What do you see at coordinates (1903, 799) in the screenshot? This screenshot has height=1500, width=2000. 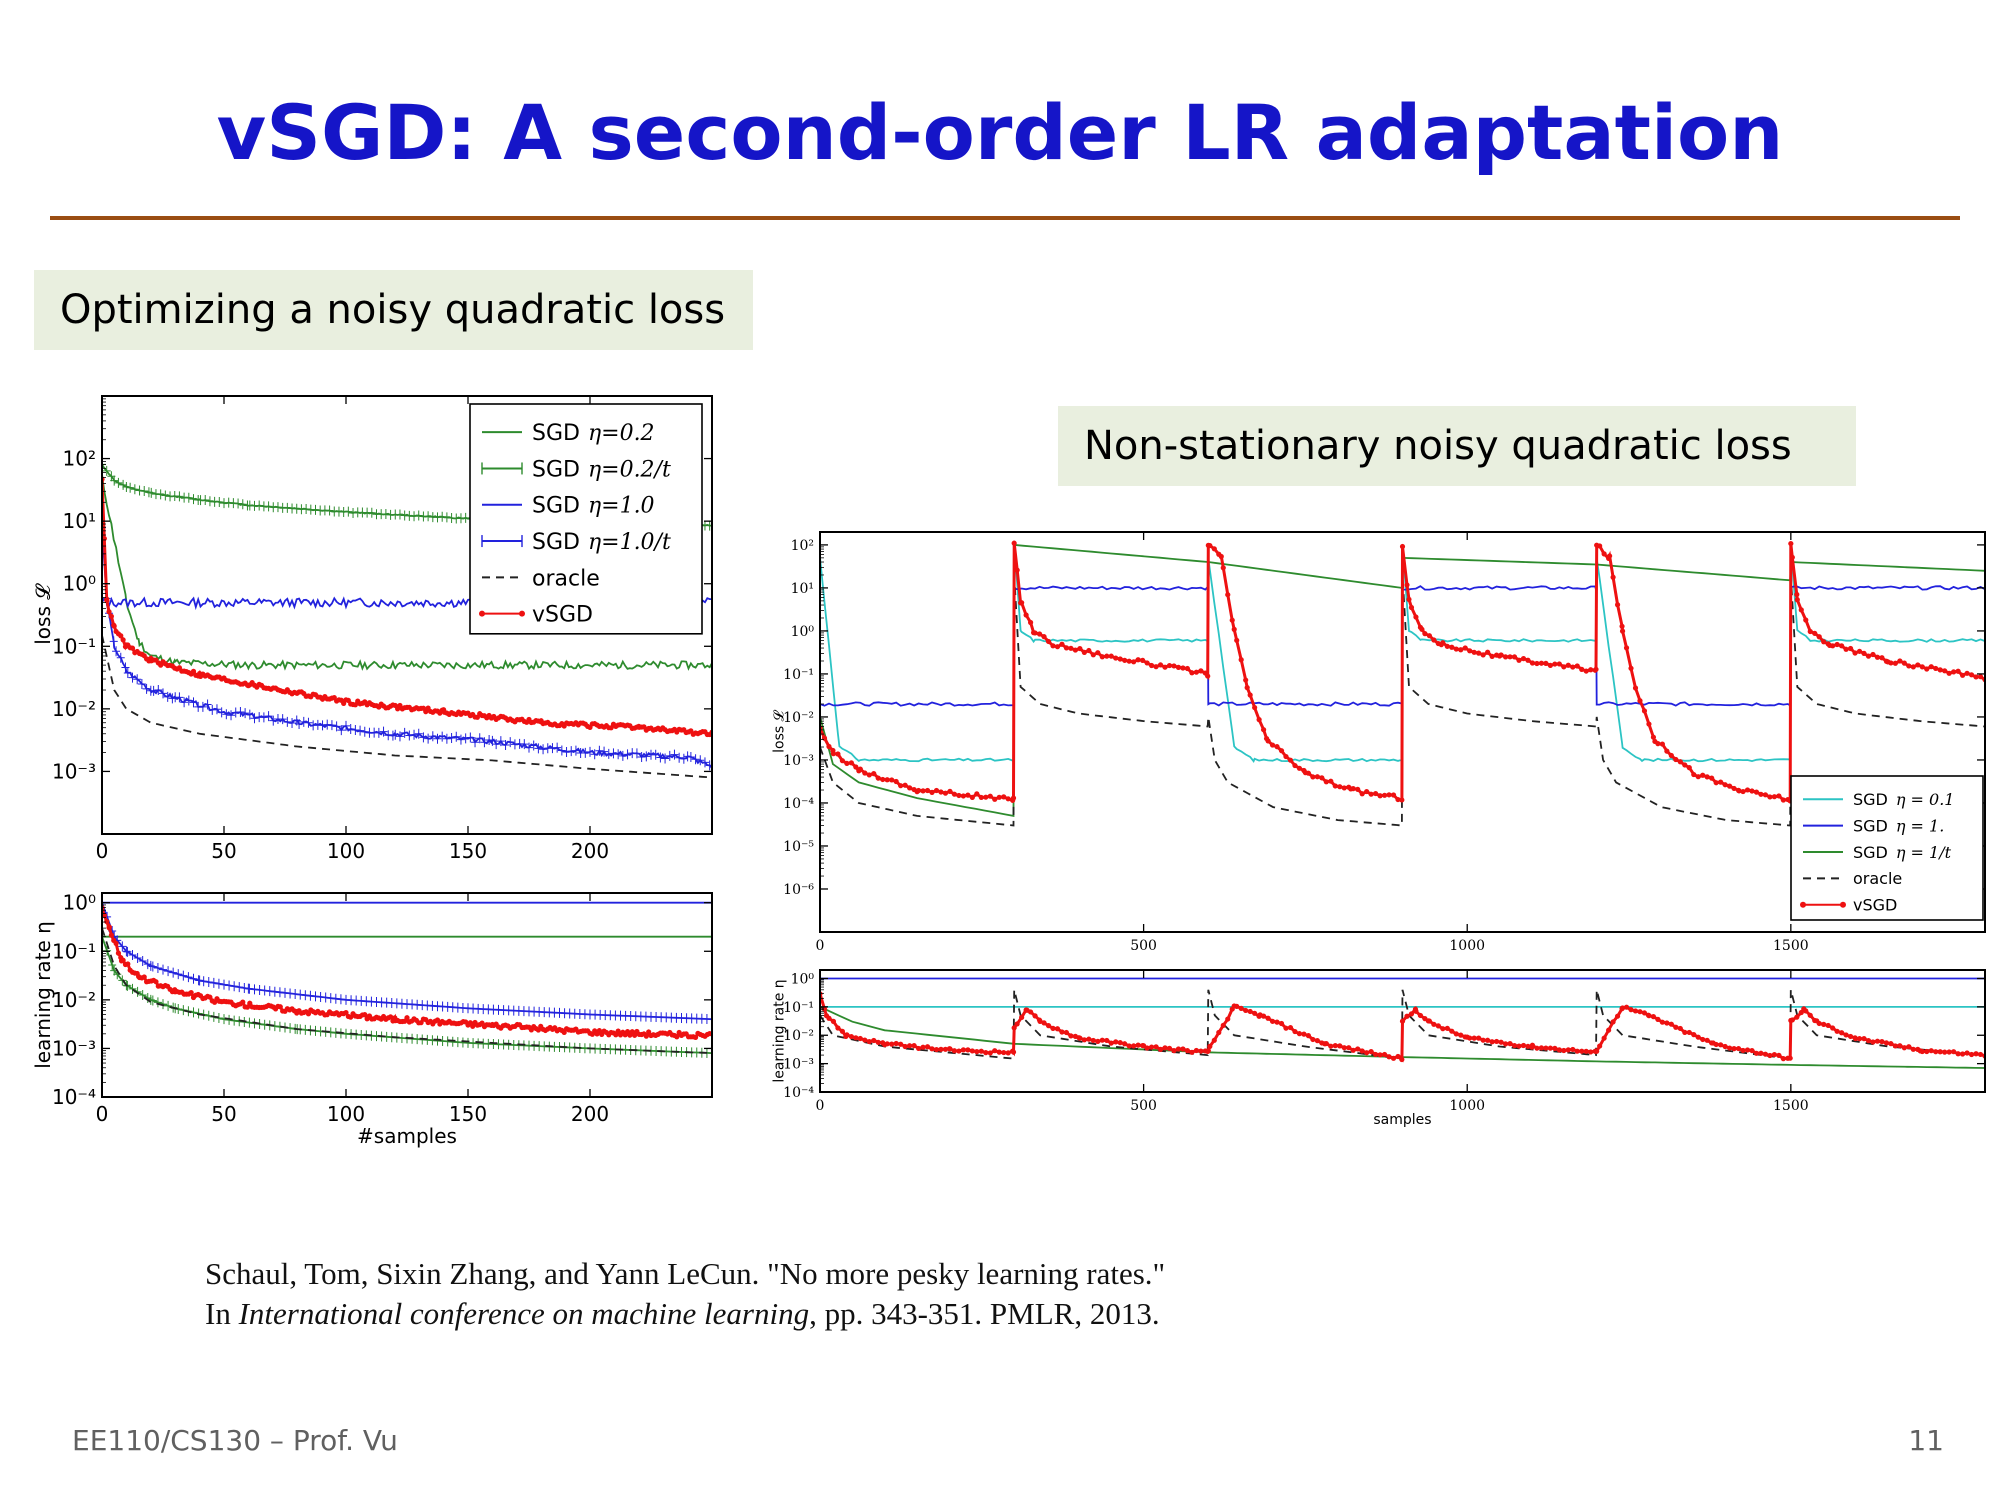 I see `legend-label: SGD η = 0.1` at bounding box center [1903, 799].